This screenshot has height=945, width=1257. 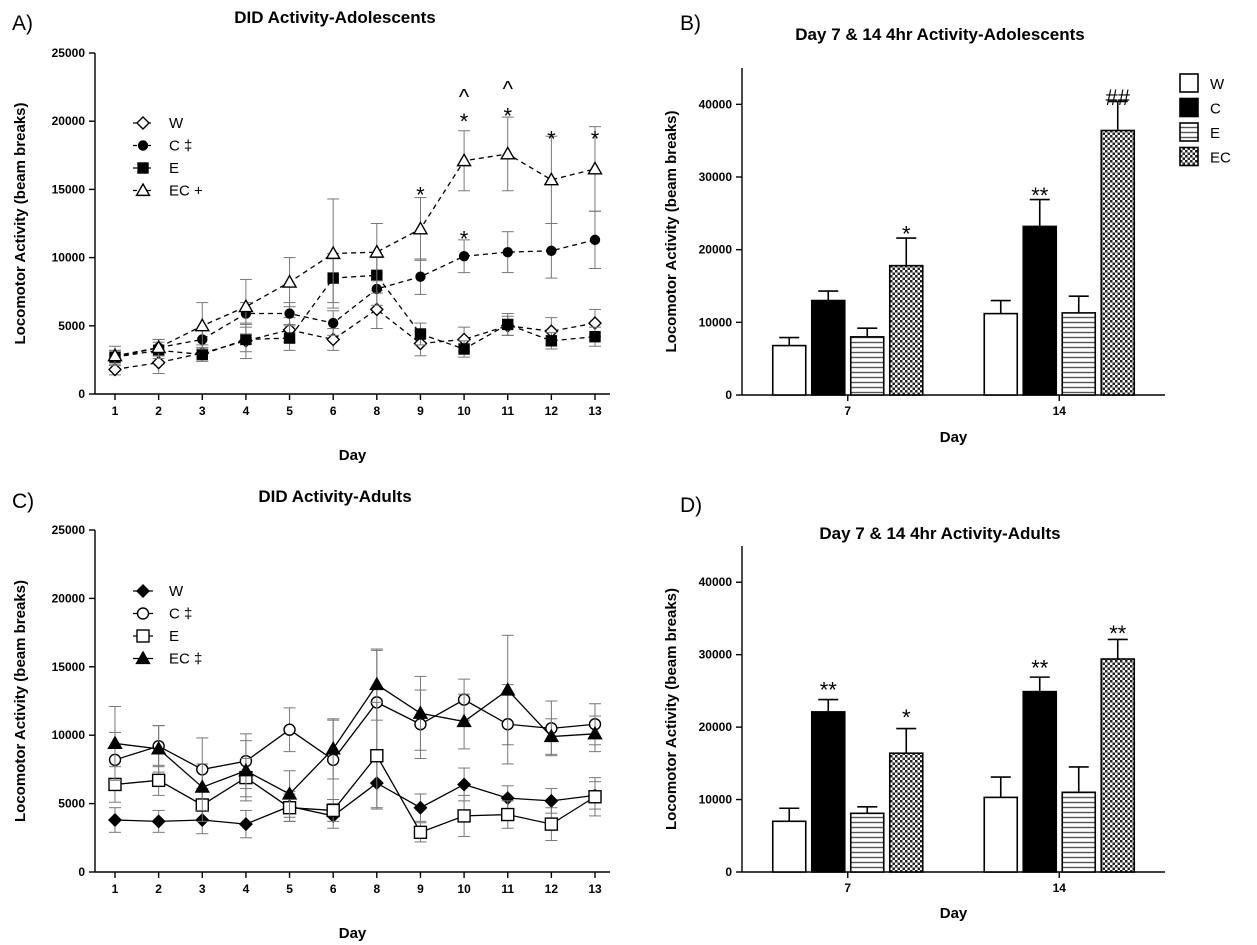 What do you see at coordinates (185, 659) in the screenshot?
I see `legend-label: EC ‡` at bounding box center [185, 659].